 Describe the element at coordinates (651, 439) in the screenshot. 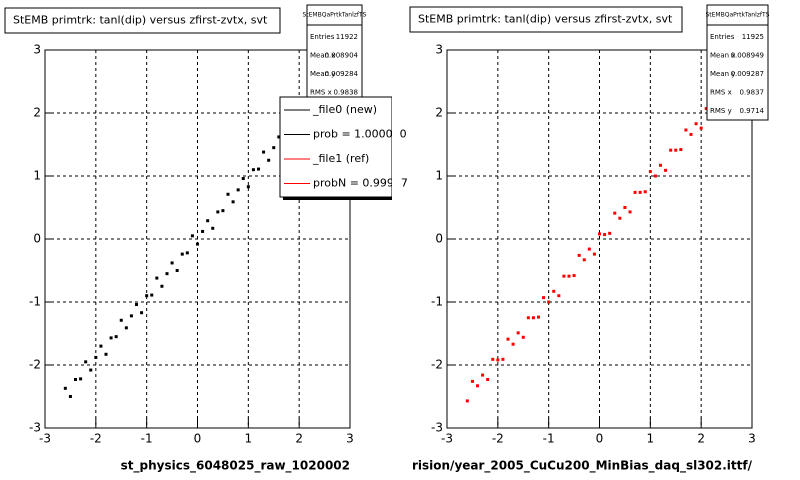

I see `x-tick-label: 1` at that location.